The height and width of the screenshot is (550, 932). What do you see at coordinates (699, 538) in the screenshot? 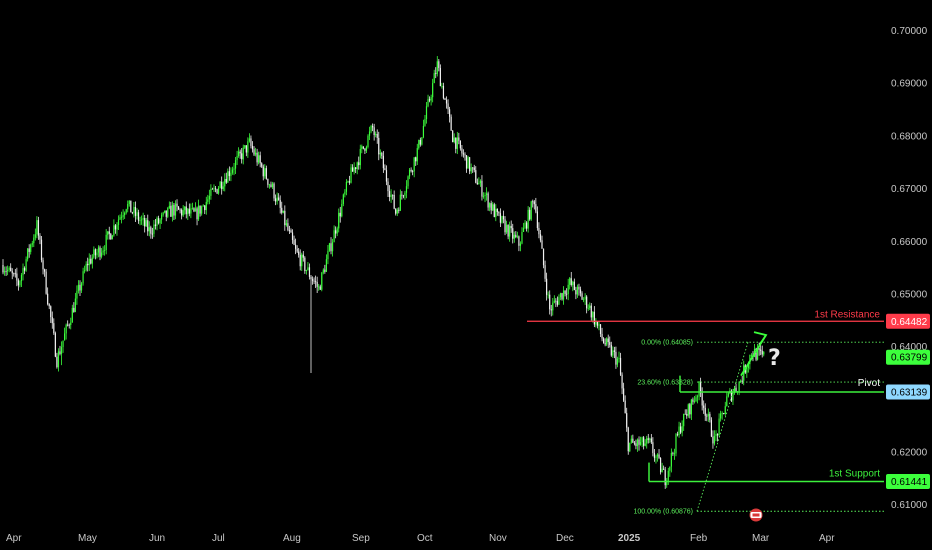
I see `time-tick-label: Feb` at bounding box center [699, 538].